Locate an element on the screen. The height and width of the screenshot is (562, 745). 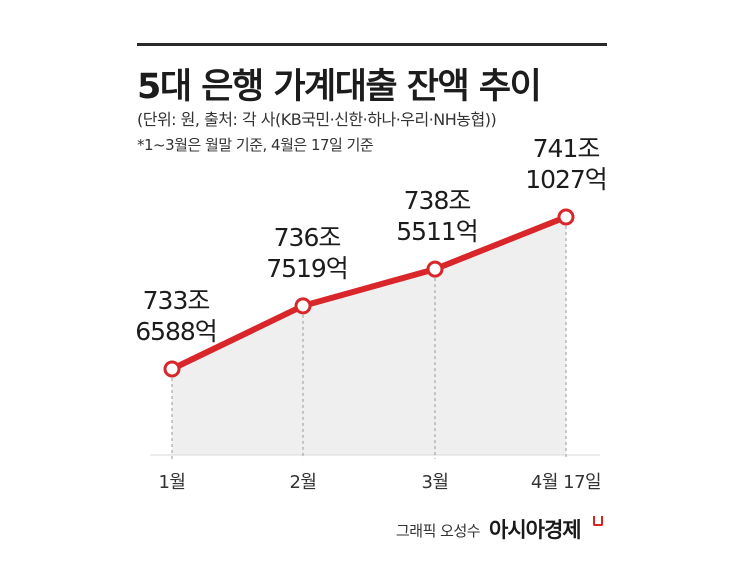
brand-logo: 아시아경제 is located at coordinates (535, 530).